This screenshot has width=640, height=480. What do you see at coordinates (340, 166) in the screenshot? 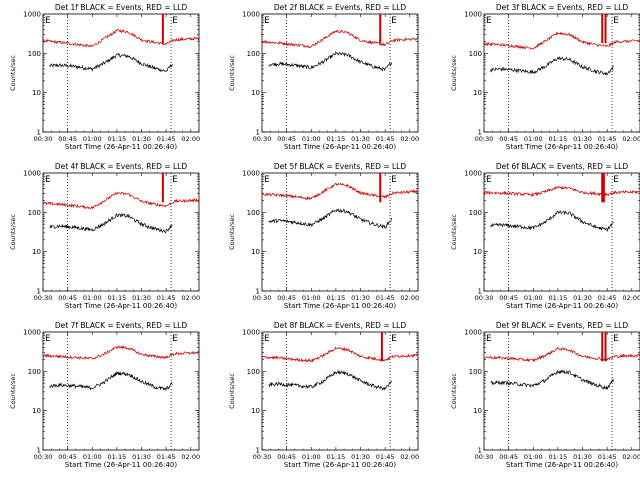
I see `panel-title: Det 5f BLACK = Events, RED = LLD` at bounding box center [340, 166].